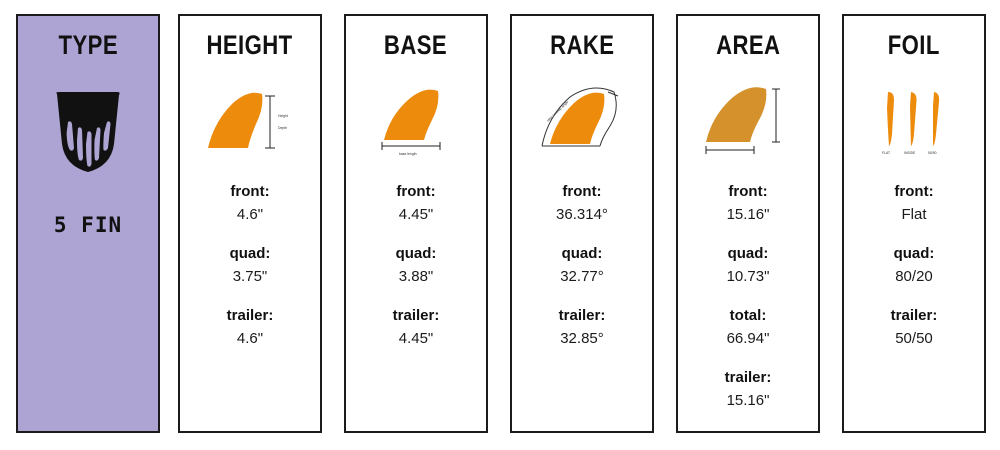 This screenshot has width=1000, height=450. Describe the element at coordinates (582, 276) in the screenshot. I see `spec-value: 32.77°` at that location.